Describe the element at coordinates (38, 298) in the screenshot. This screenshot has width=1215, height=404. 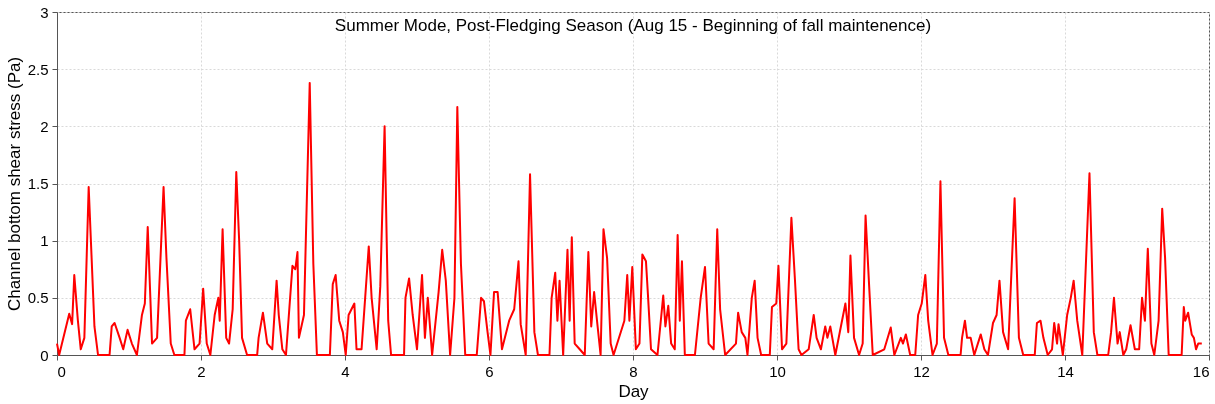
I see `y-tick-label: 0.5` at that location.